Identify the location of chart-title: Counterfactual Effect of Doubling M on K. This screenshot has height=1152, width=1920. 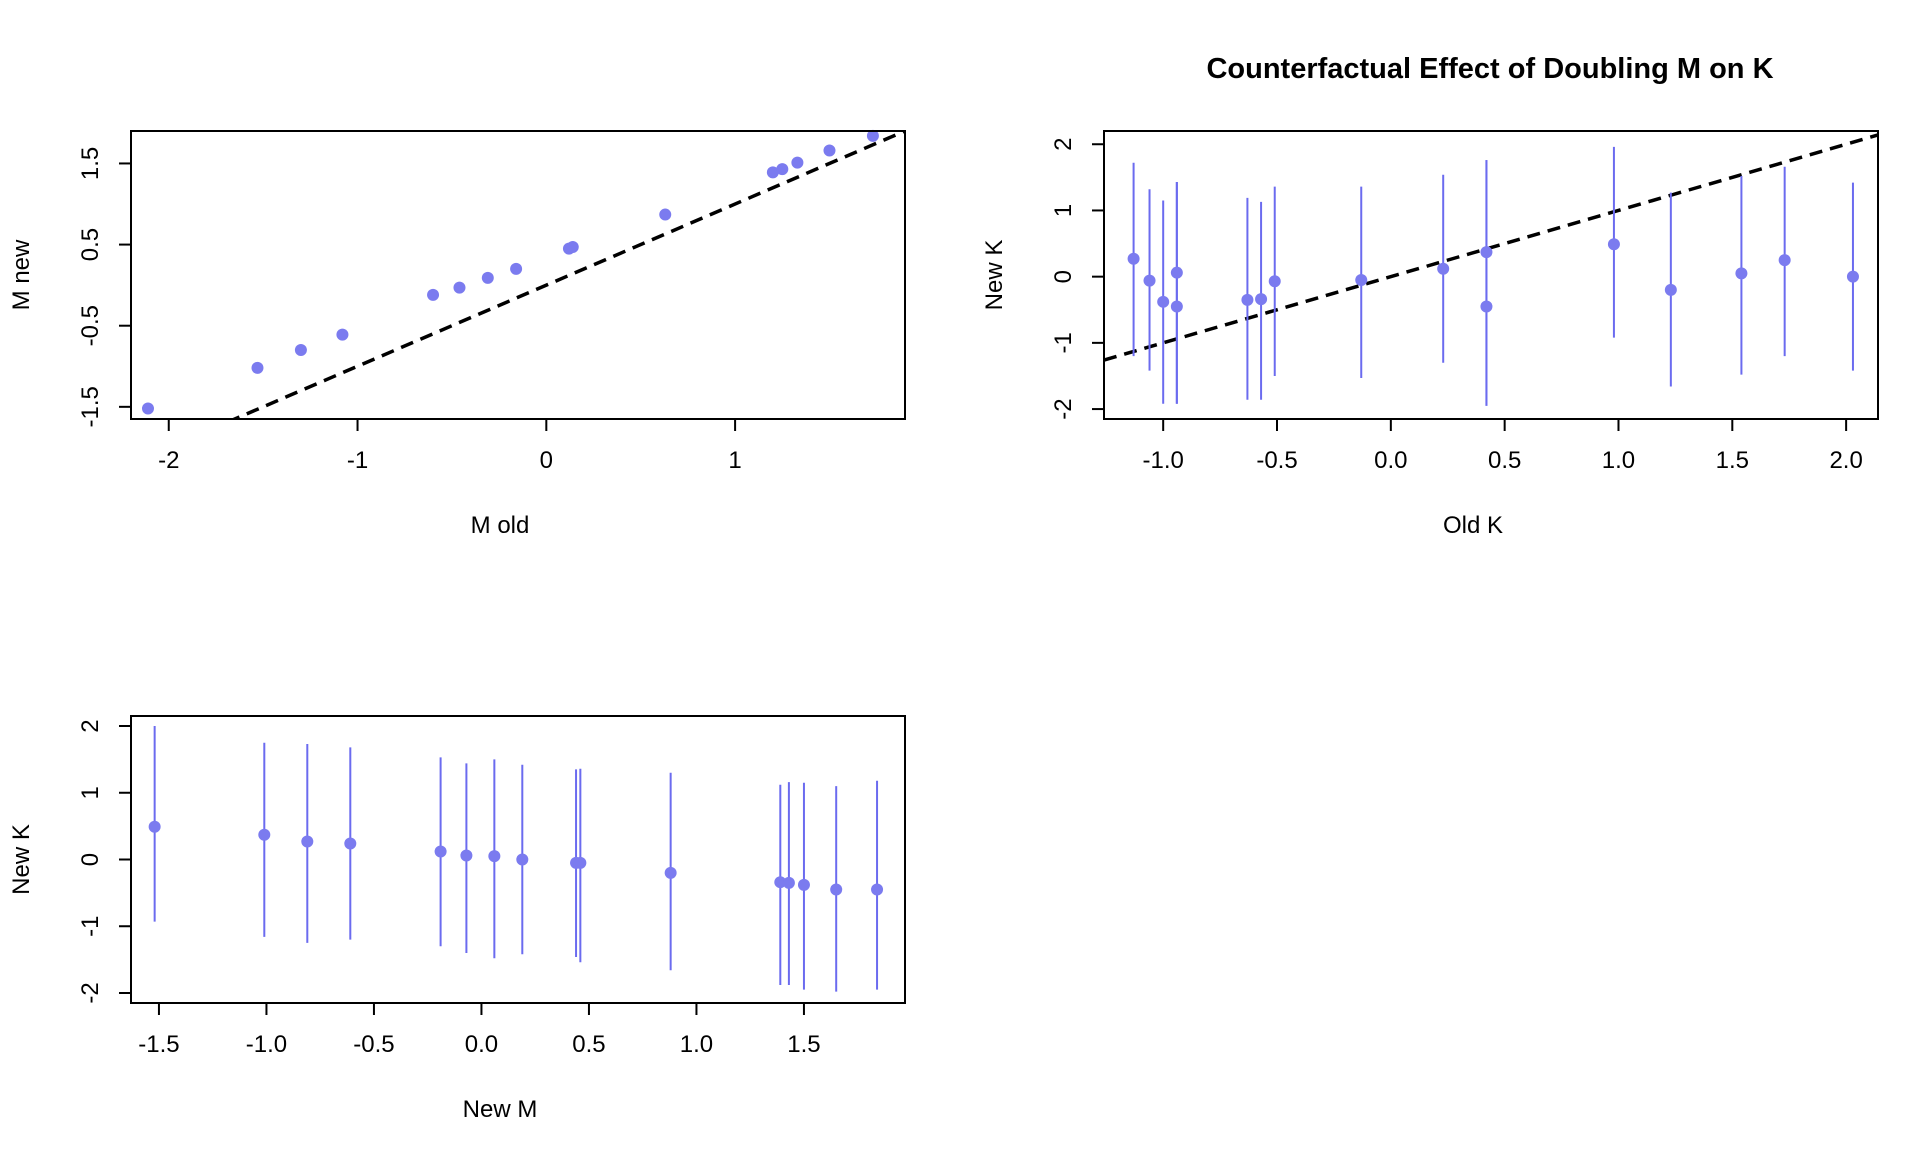
(1489, 69).